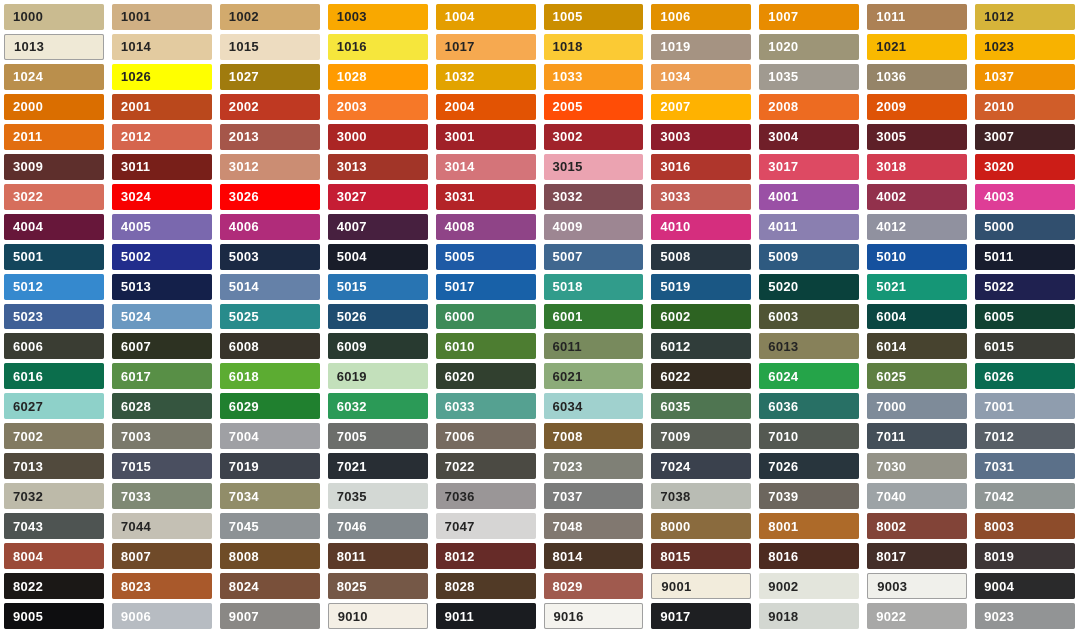 The height and width of the screenshot is (633, 1080). What do you see at coordinates (377, 466) in the screenshot?
I see `color-swatch-ral-7021: 7021` at bounding box center [377, 466].